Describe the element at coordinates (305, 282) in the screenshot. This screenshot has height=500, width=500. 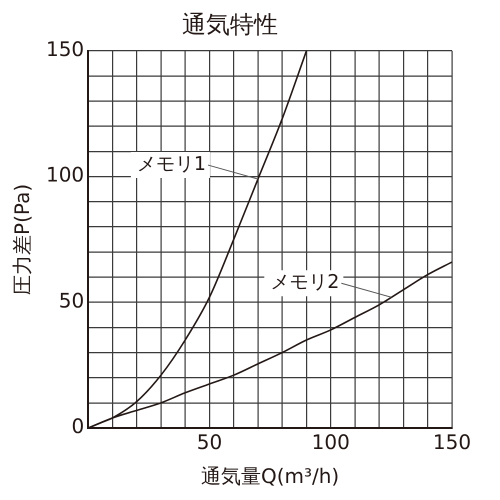
I see `annotation: メモリ2` at that location.